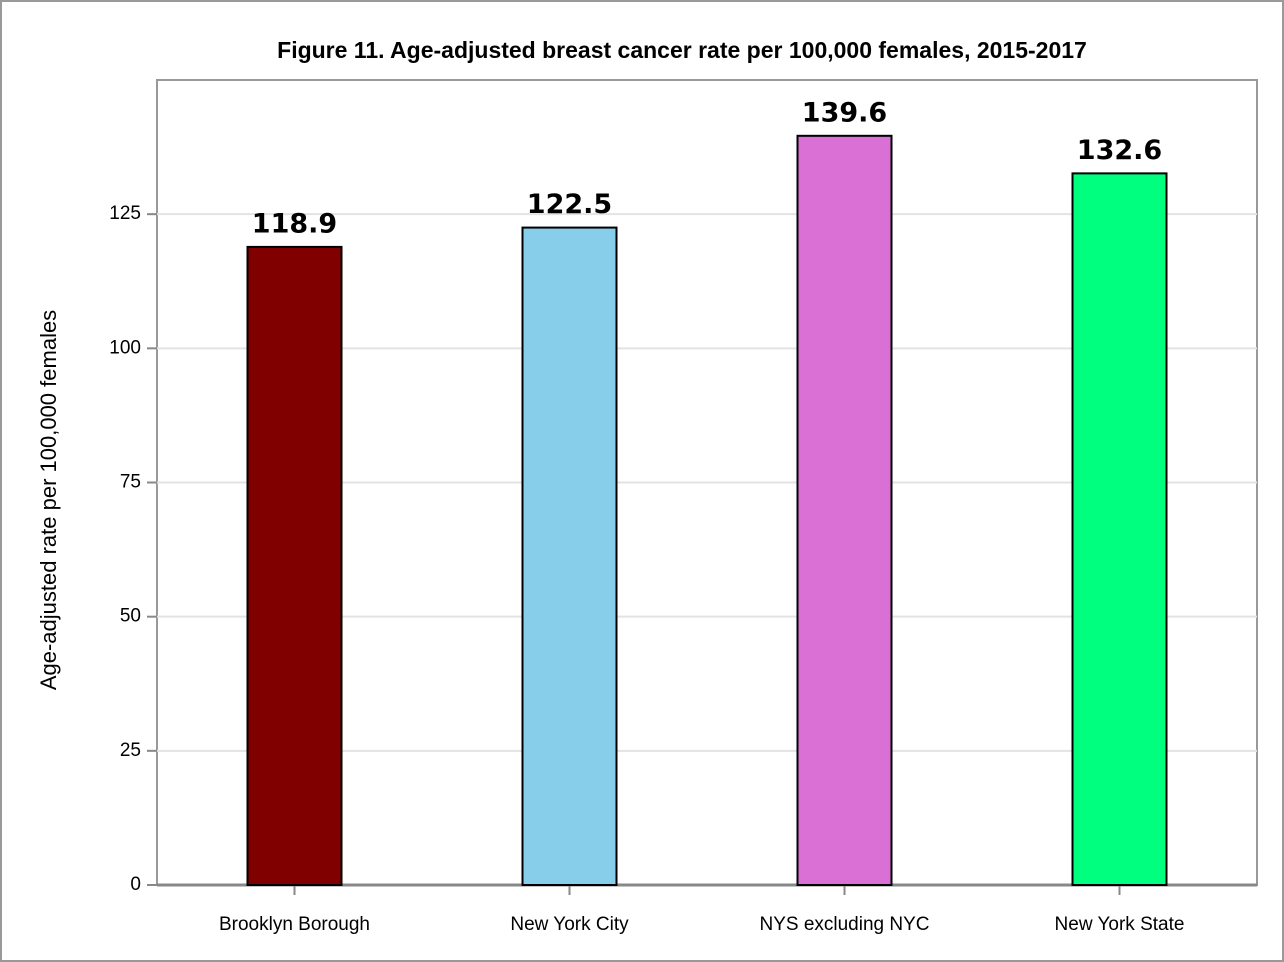 This screenshot has height=962, width=1284. What do you see at coordinates (135, 884) in the screenshot?
I see `y-tick-label: 0` at bounding box center [135, 884].